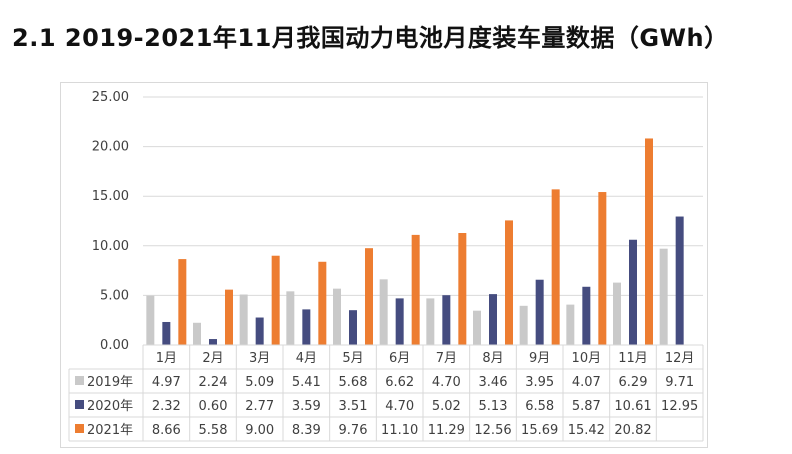 Image resolution: width=792 pixels, height=454 pixels. Describe the element at coordinates (370, 38) in the screenshot. I see `page-title: 2.1 2019-2021年11月我国动力电池月度装车量数据（GWh）` at that location.